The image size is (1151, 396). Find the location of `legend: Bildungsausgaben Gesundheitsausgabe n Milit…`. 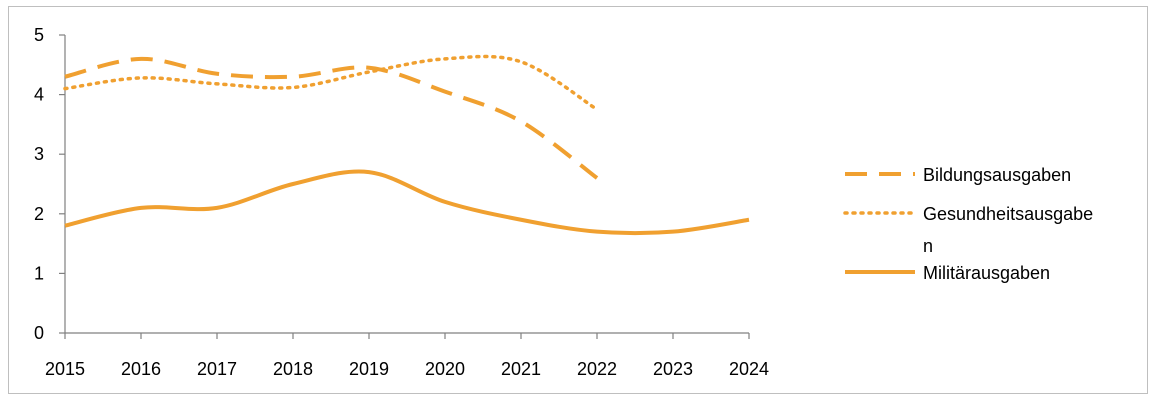

legend: Bildungsausgaben Gesundheitsausgabe n Milit… is located at coordinates (968, 224).